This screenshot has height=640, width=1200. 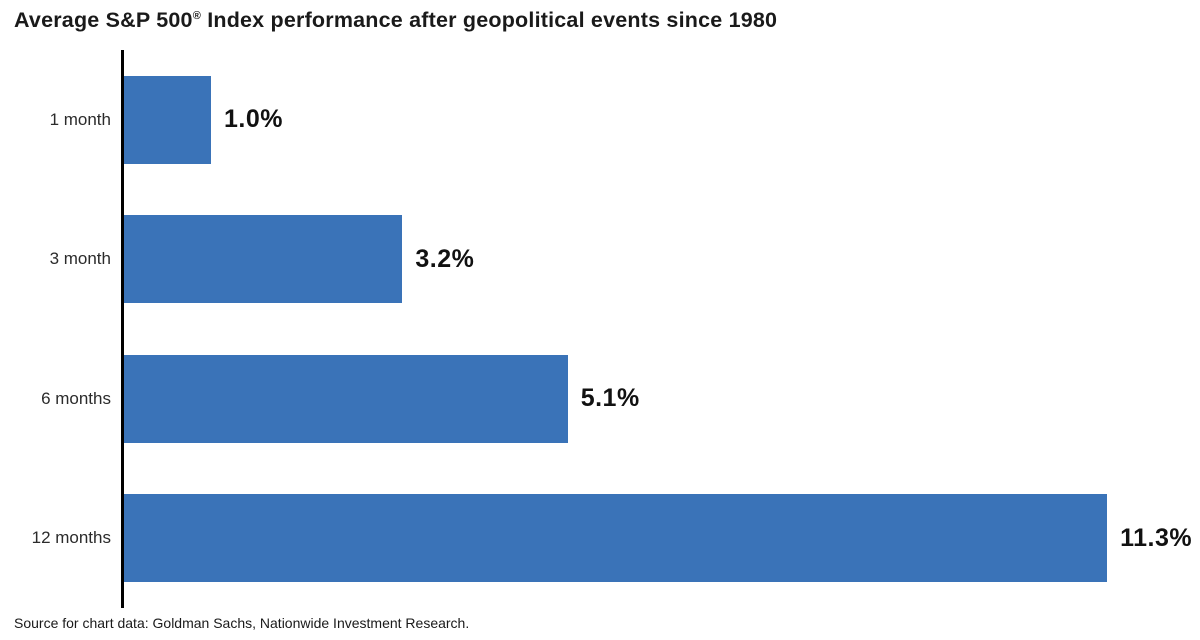 I want to click on value-label: 3.2%, so click(x=445, y=258).